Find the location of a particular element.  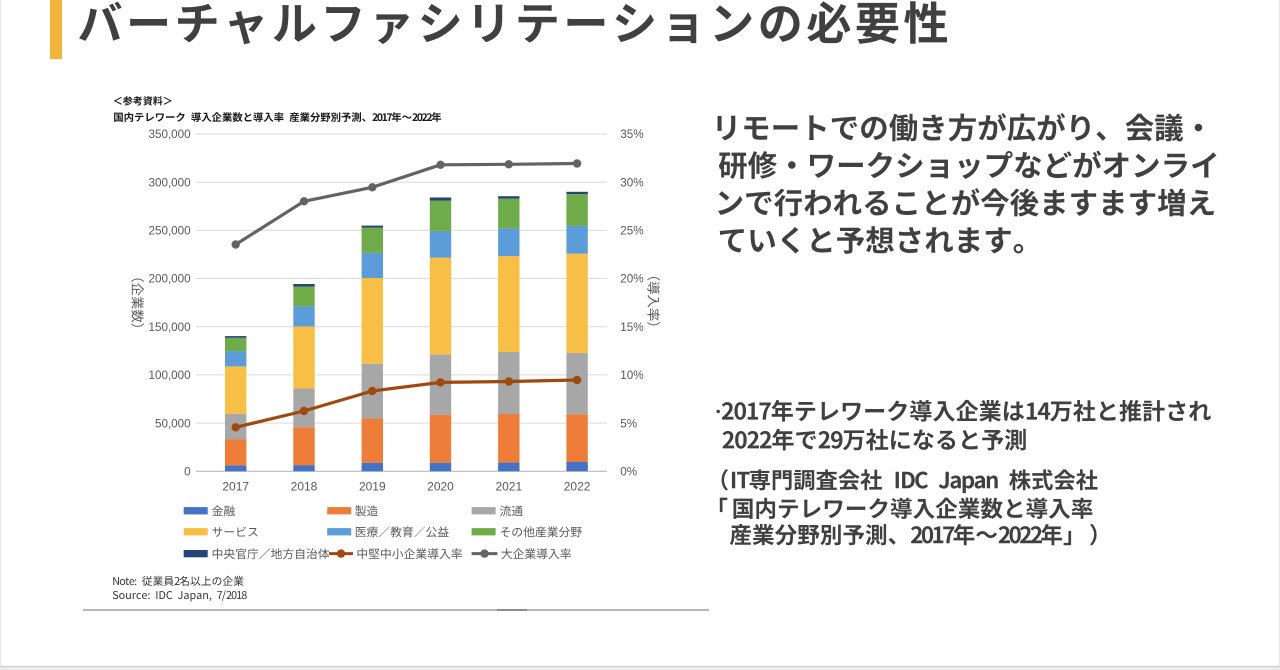

svg-text: 2018 is located at coordinates (304, 487).